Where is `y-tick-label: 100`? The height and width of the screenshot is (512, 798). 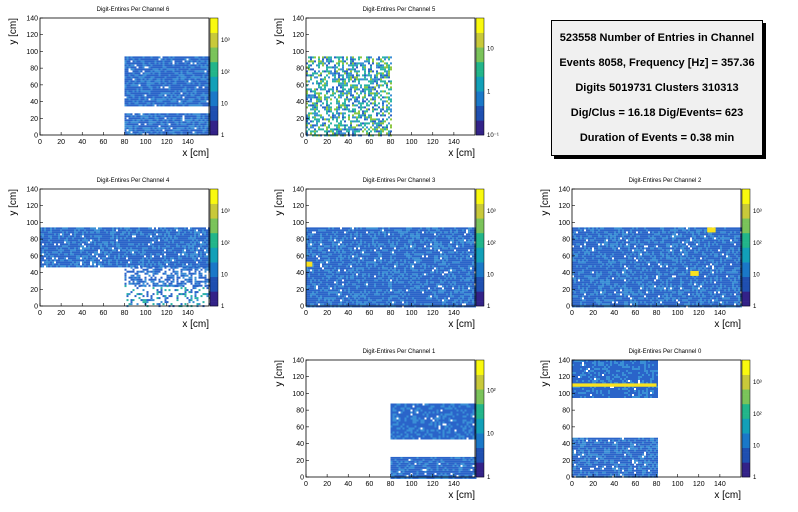
y-tick-label: 100 is located at coordinates (32, 223).